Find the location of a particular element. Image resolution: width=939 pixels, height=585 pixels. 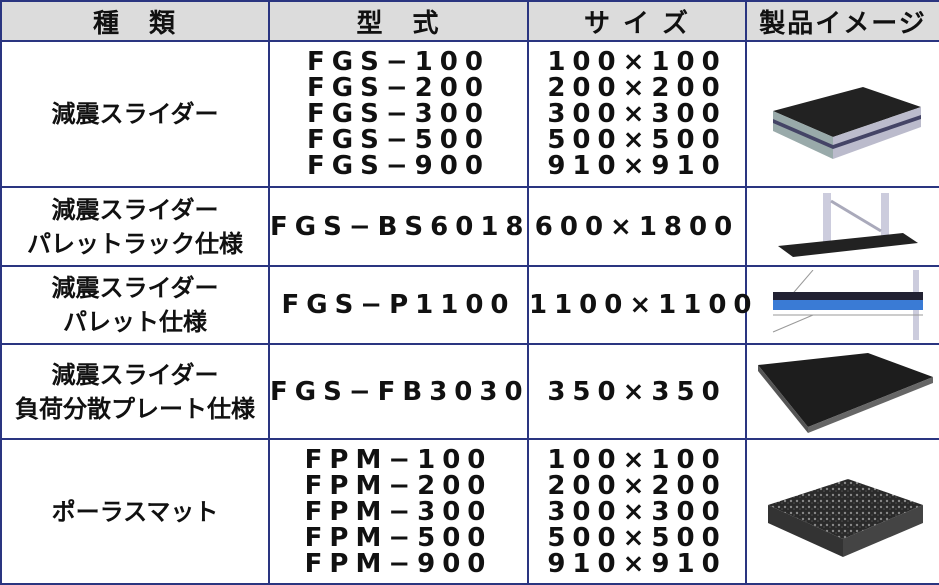

model-cell: FGS−FB3030 is located at coordinates (399, 391).